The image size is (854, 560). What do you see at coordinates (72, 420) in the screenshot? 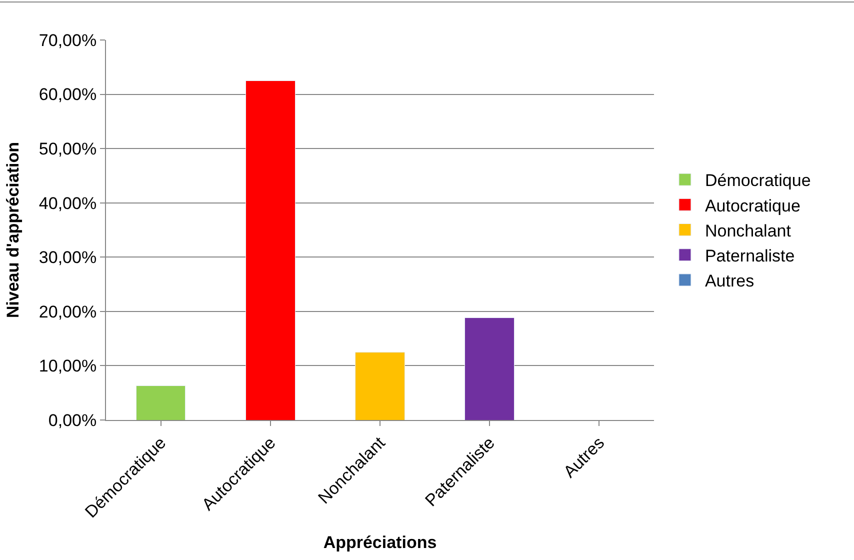
I see `y-tick-label: 0,00%` at bounding box center [72, 420].